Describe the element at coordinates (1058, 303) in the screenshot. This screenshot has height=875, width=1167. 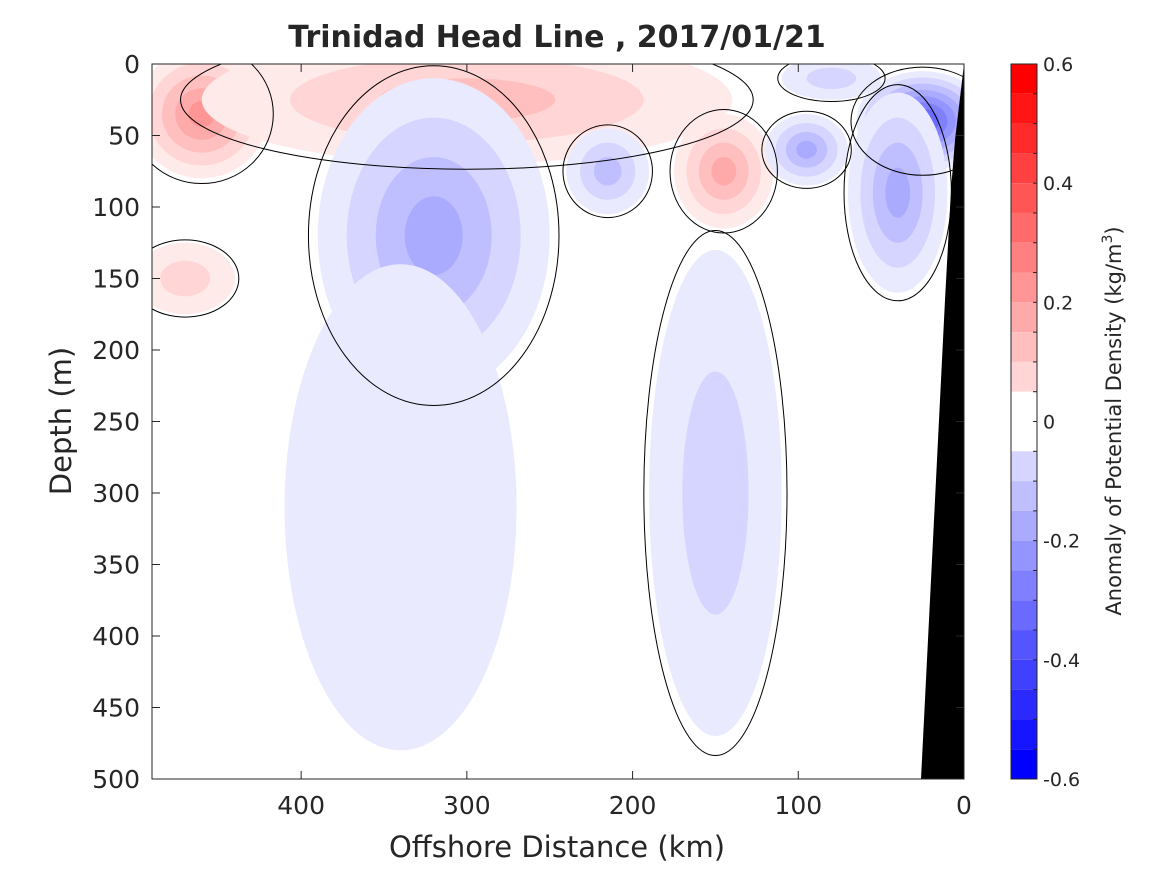
I see `colorbar-tick-label: 0.2` at that location.